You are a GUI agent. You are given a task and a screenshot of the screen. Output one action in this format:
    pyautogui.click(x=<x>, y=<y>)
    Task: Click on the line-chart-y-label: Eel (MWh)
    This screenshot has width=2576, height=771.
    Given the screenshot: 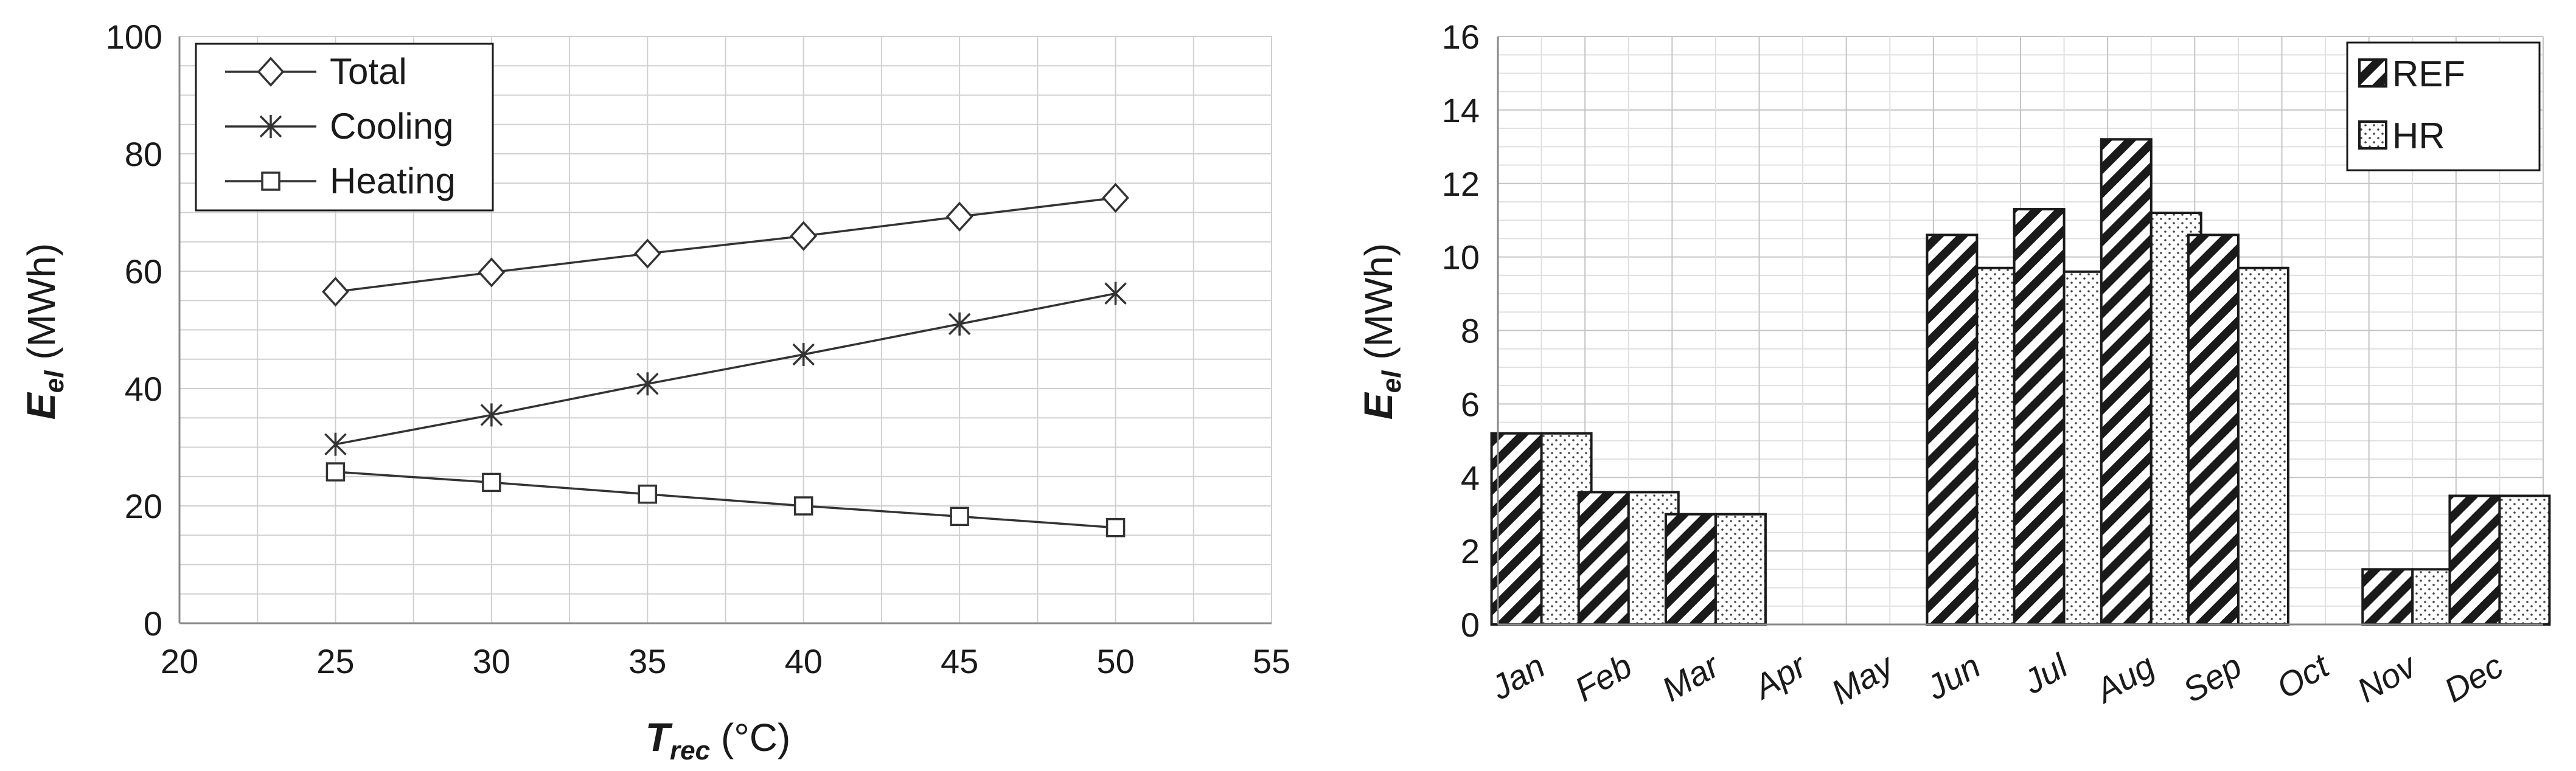 What is the action you would take?
    pyautogui.click(x=43, y=331)
    